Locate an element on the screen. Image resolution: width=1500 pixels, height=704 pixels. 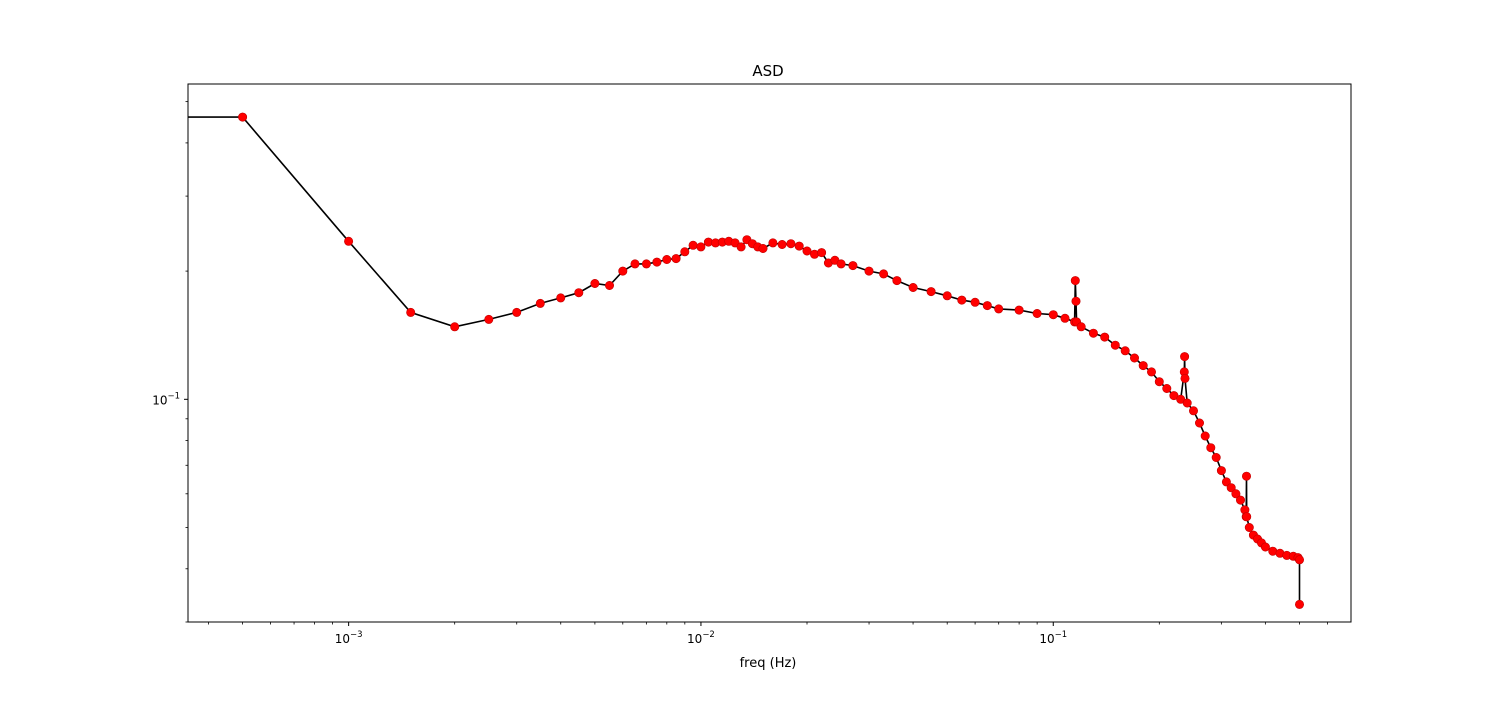
x-axis: 10⁻³ 10⁻² 10⁻¹ is located at coordinates (768, 634).